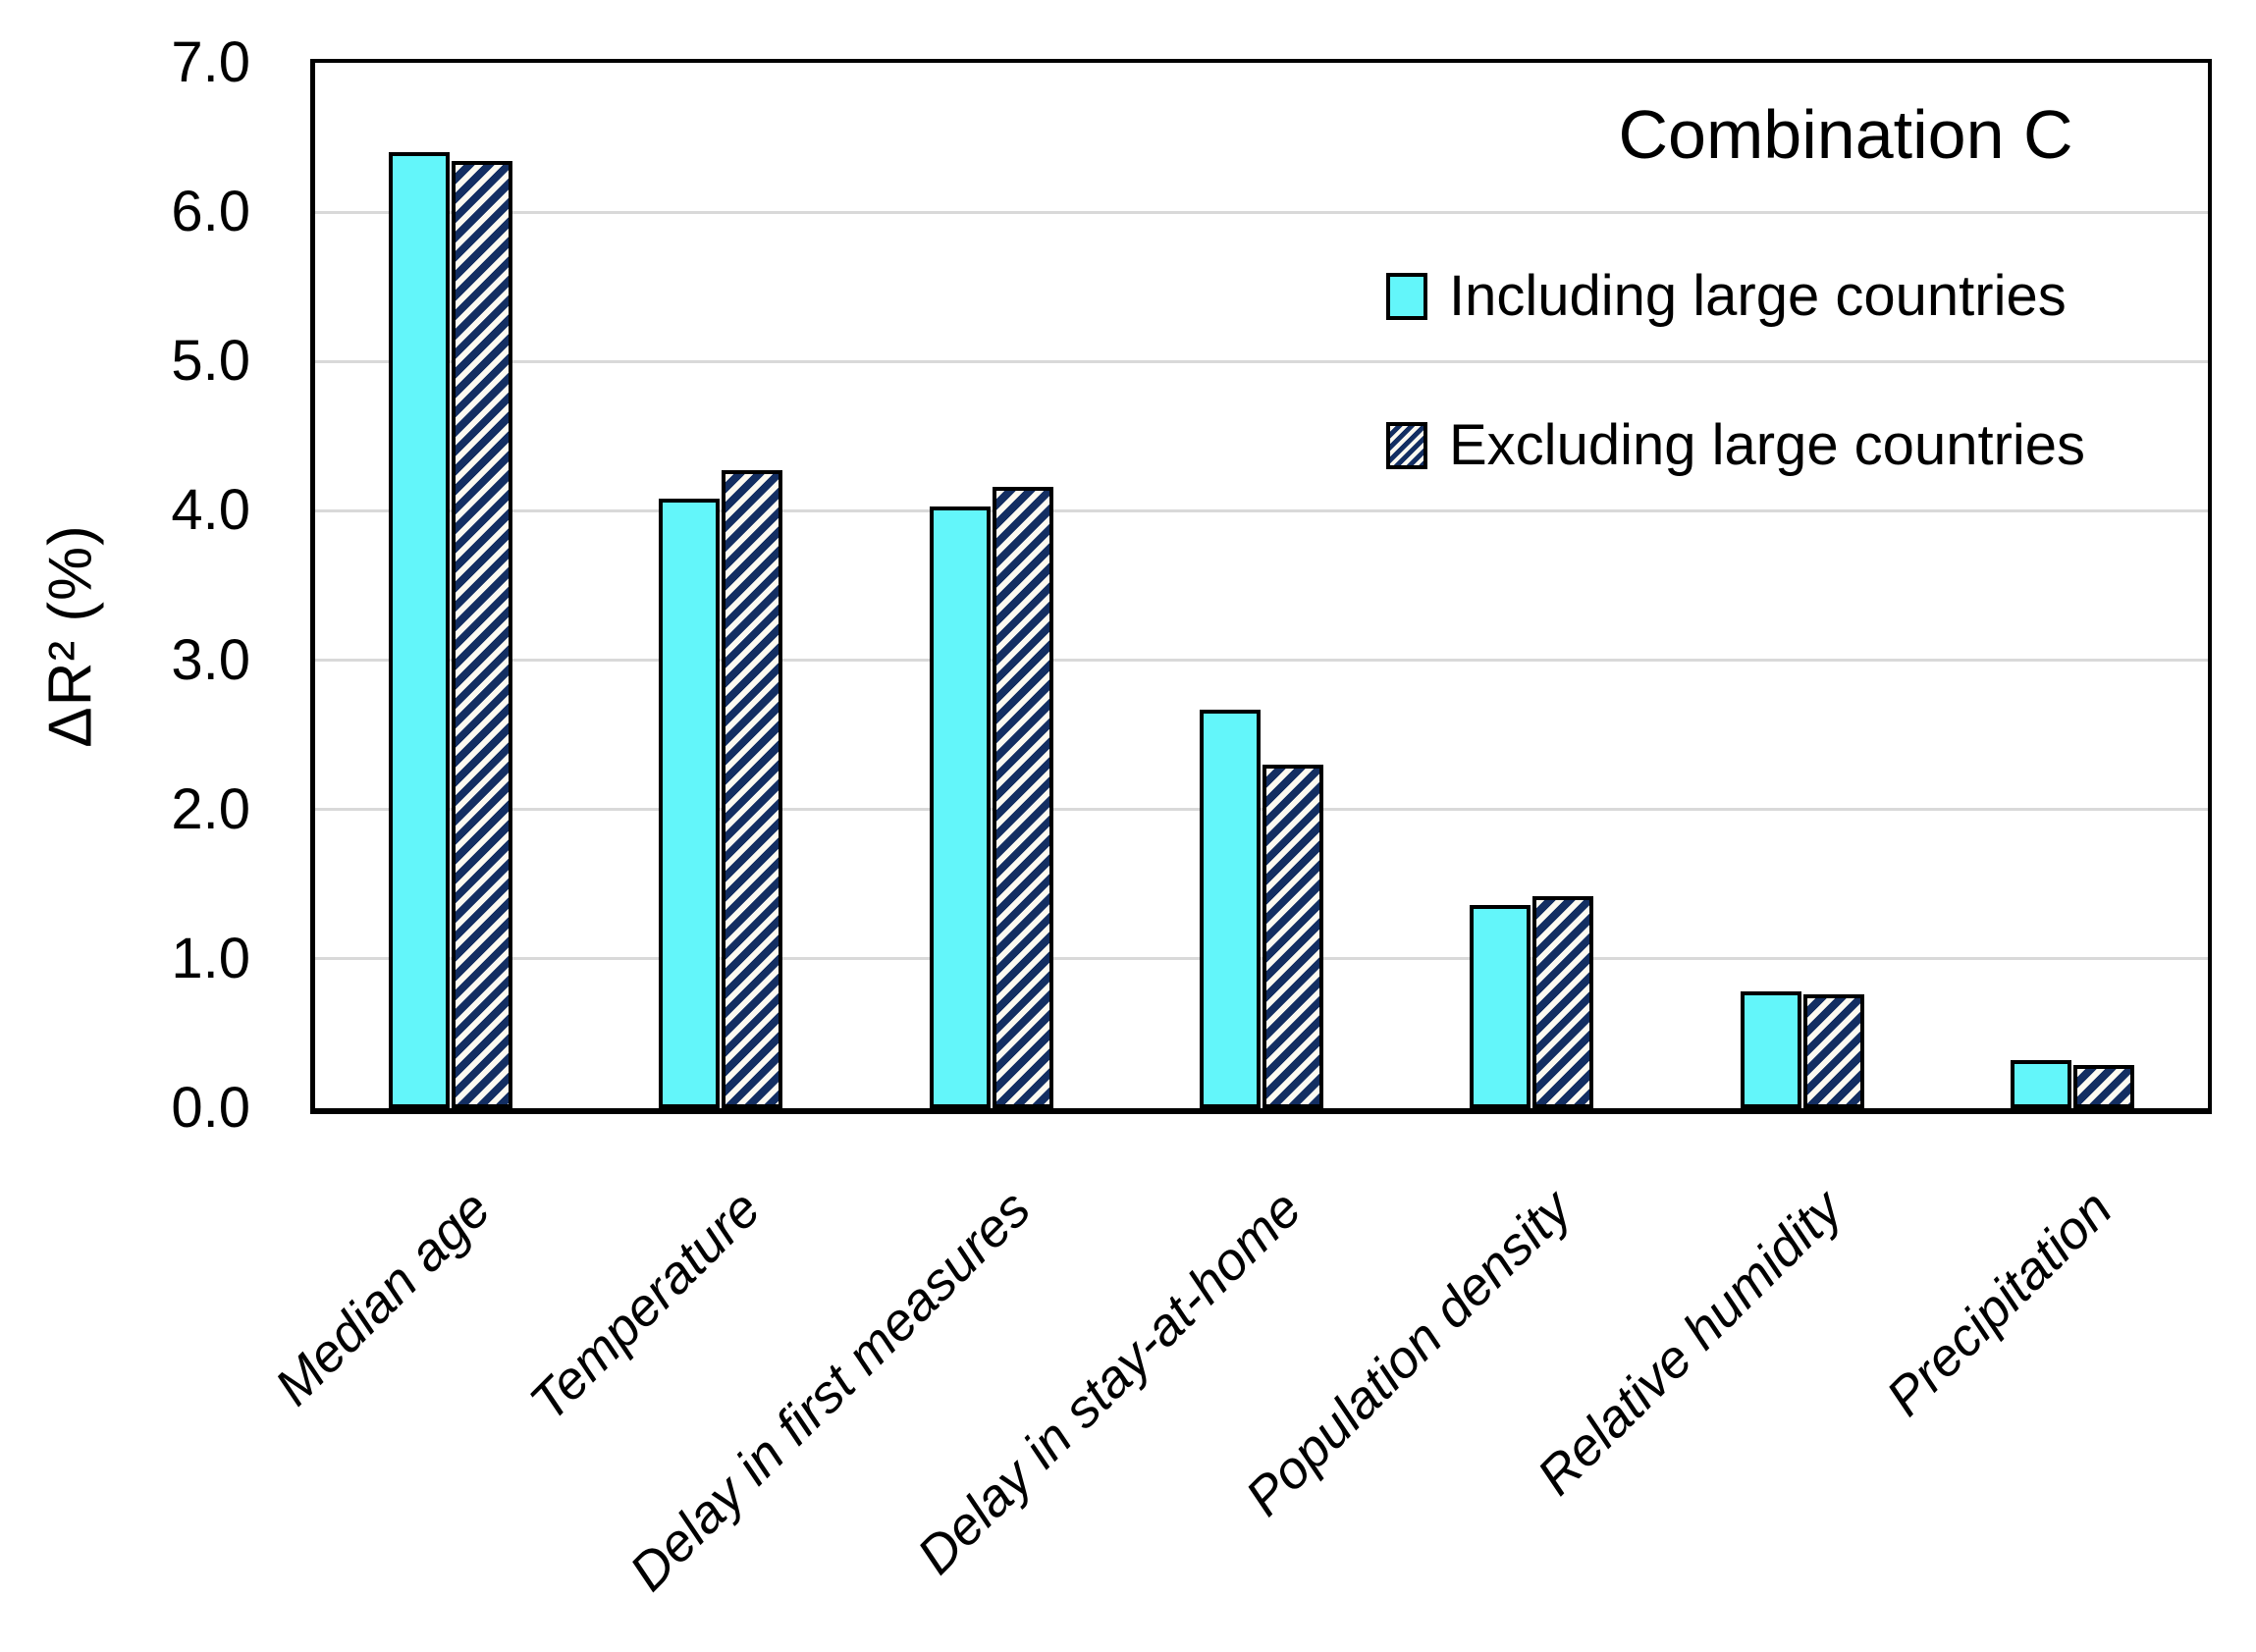  Describe the element at coordinates (1562, 1002) in the screenshot. I see `bar-excluding-population-density` at that location.